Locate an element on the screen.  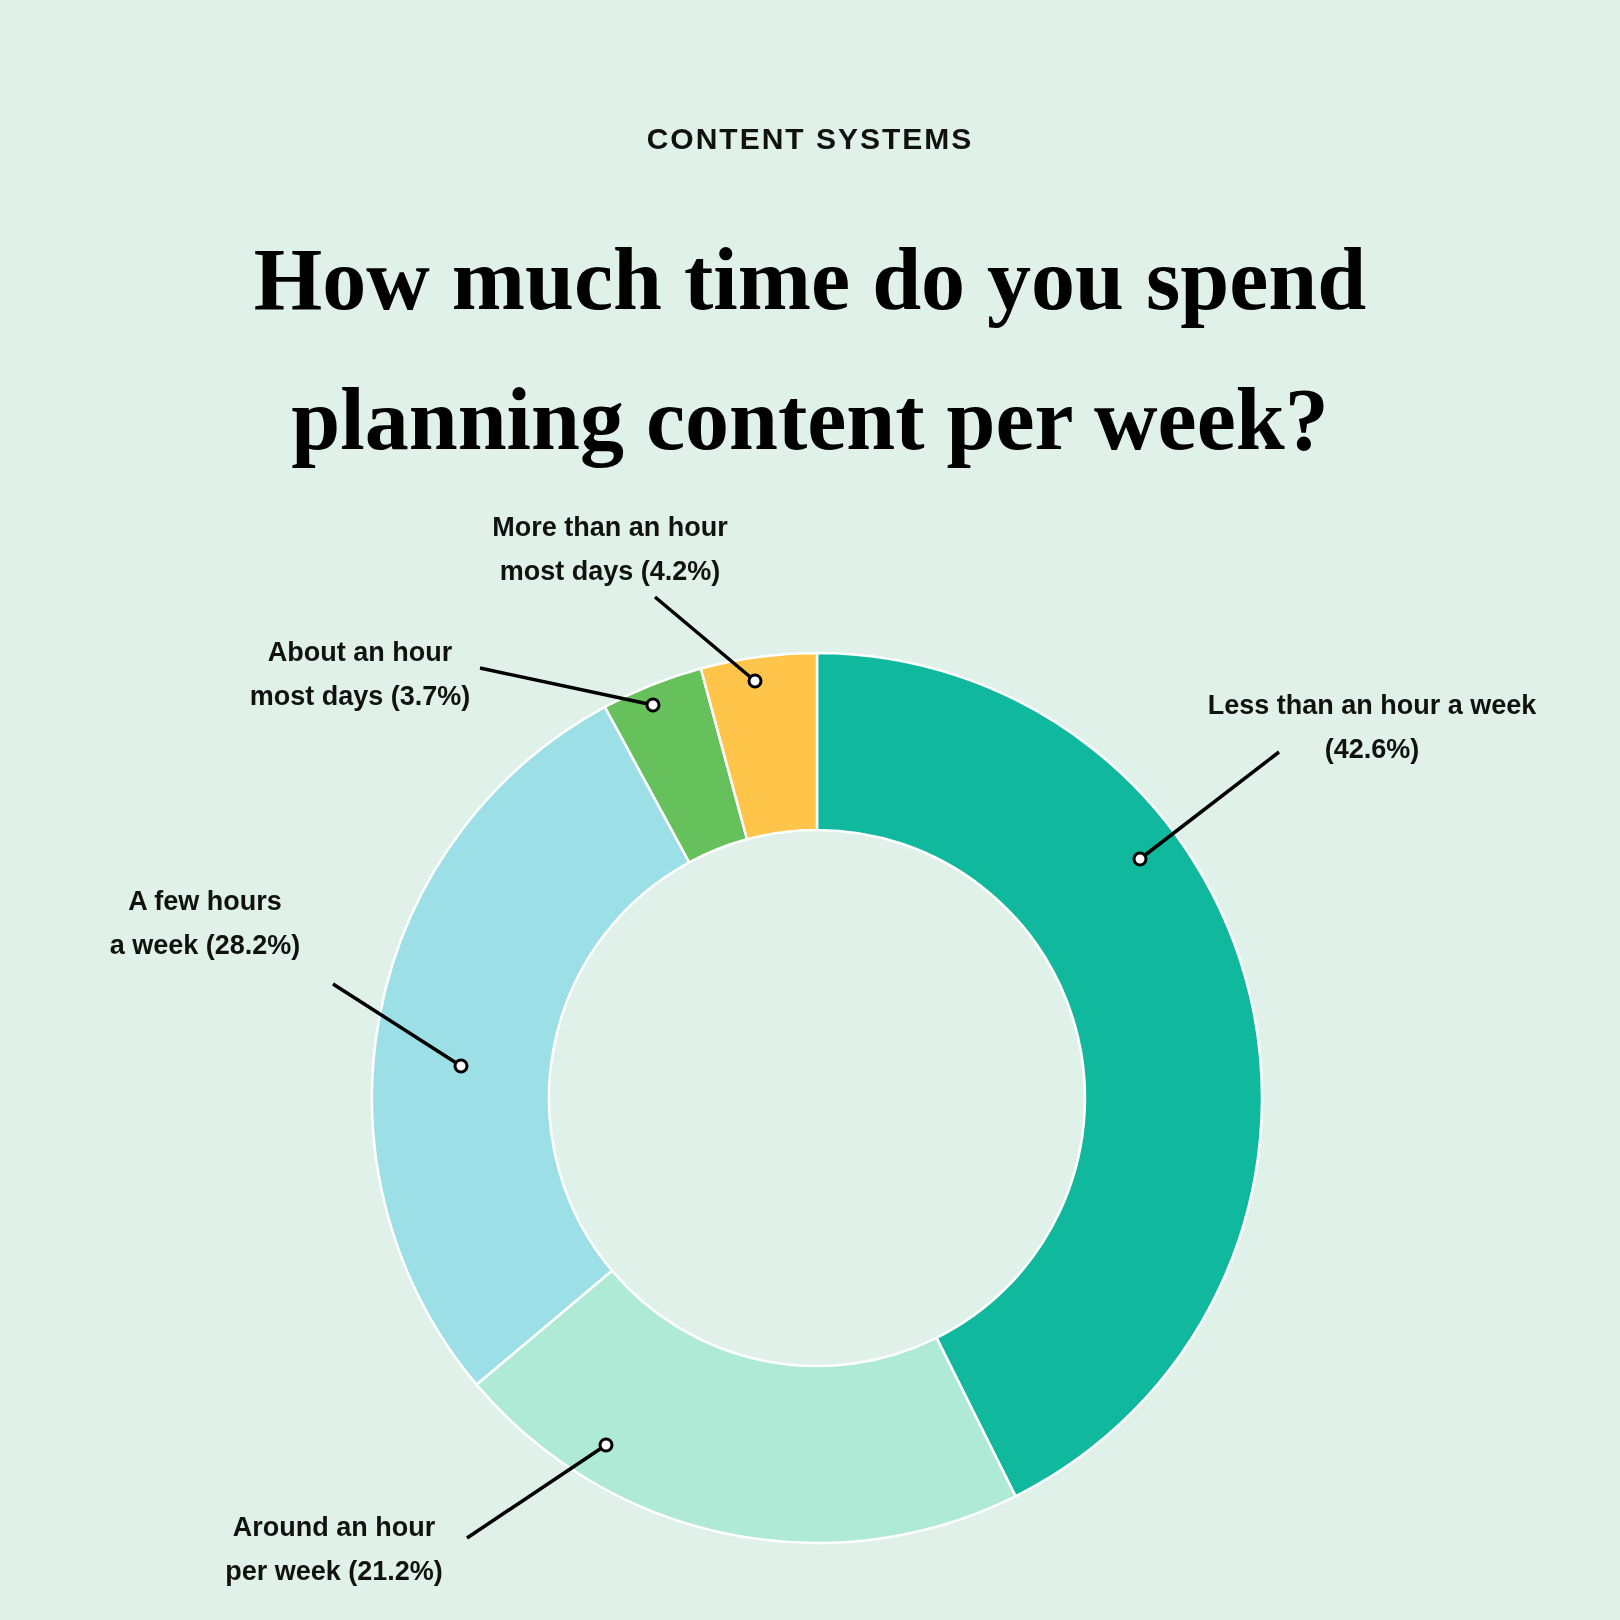
slice-label: A few hours a week (28.2%) is located at coordinates (205, 923).